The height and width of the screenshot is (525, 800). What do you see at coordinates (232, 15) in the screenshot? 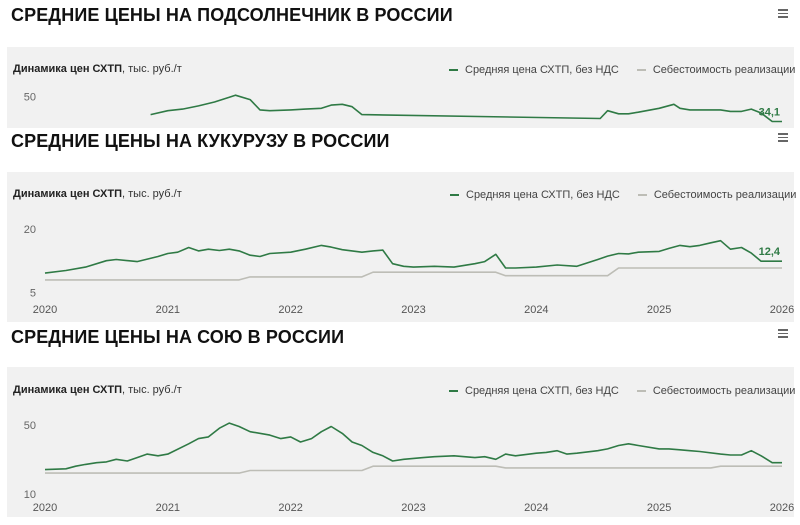
I see `chart-title: СРЕДНИЕ ЦЕНЫ НА ПОДСОЛНЕЧНИК В РОССИИ` at bounding box center [232, 15].